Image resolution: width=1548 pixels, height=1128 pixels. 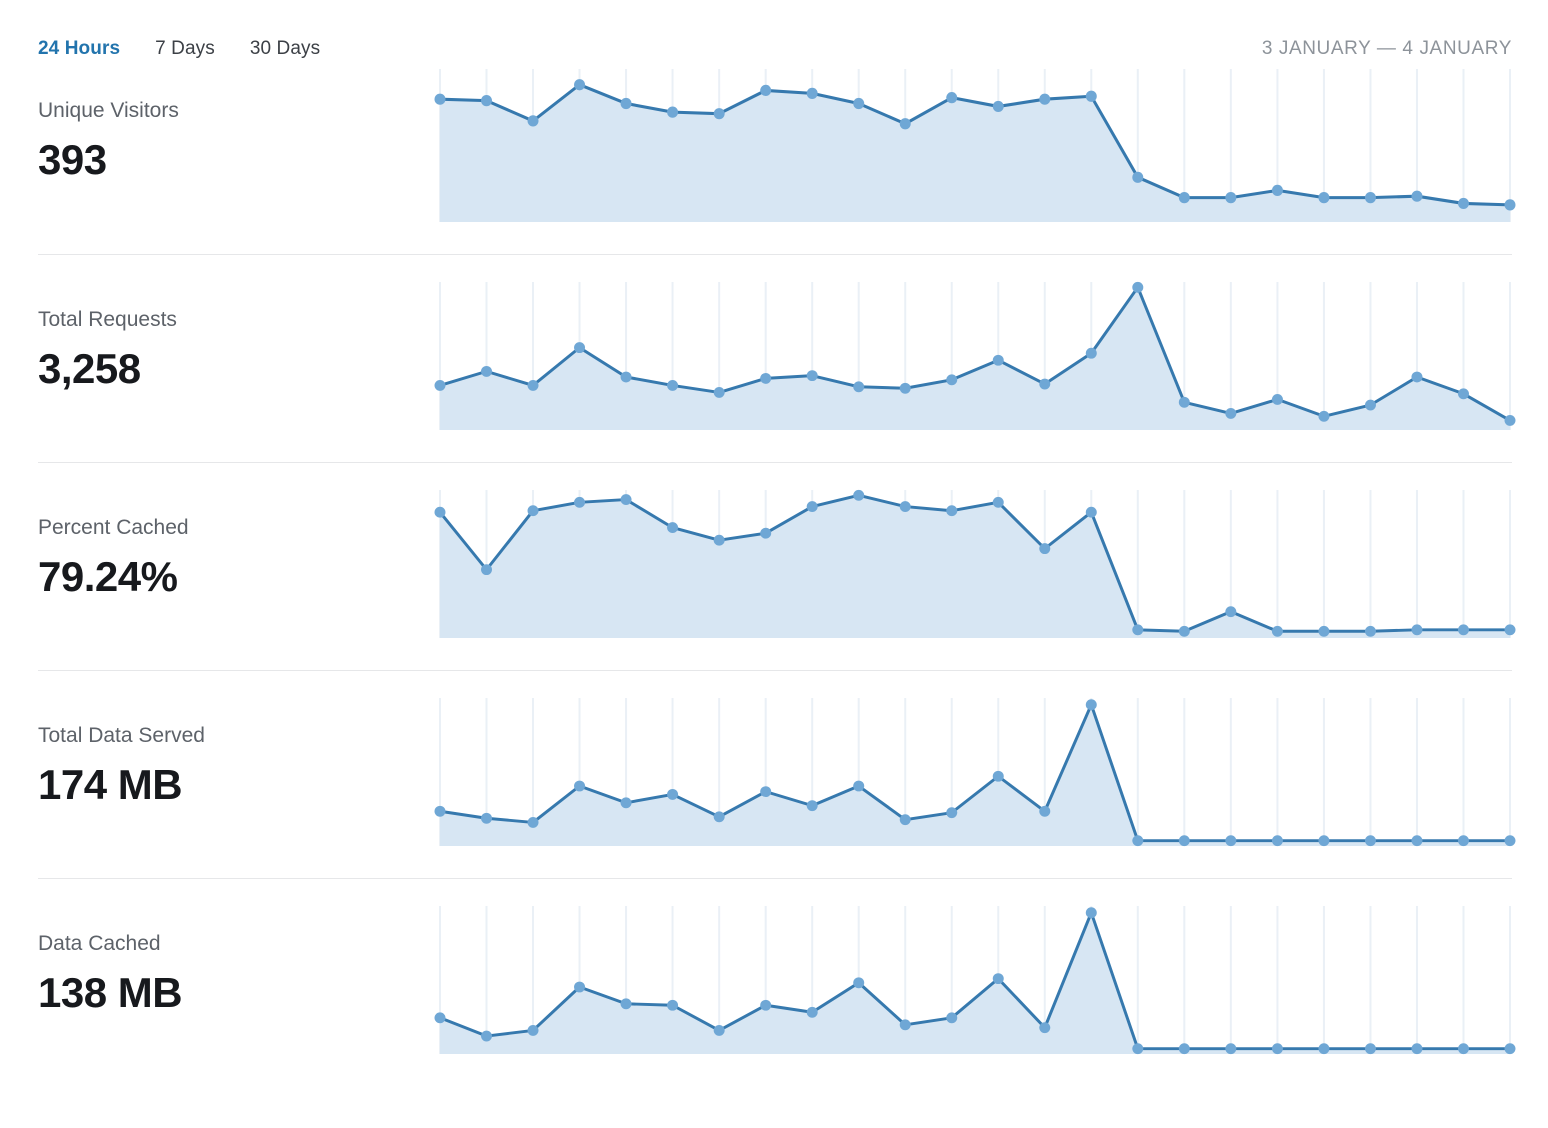 What do you see at coordinates (975, 563) in the screenshot?
I see `percent-cached-sparkline-chart` at bounding box center [975, 563].